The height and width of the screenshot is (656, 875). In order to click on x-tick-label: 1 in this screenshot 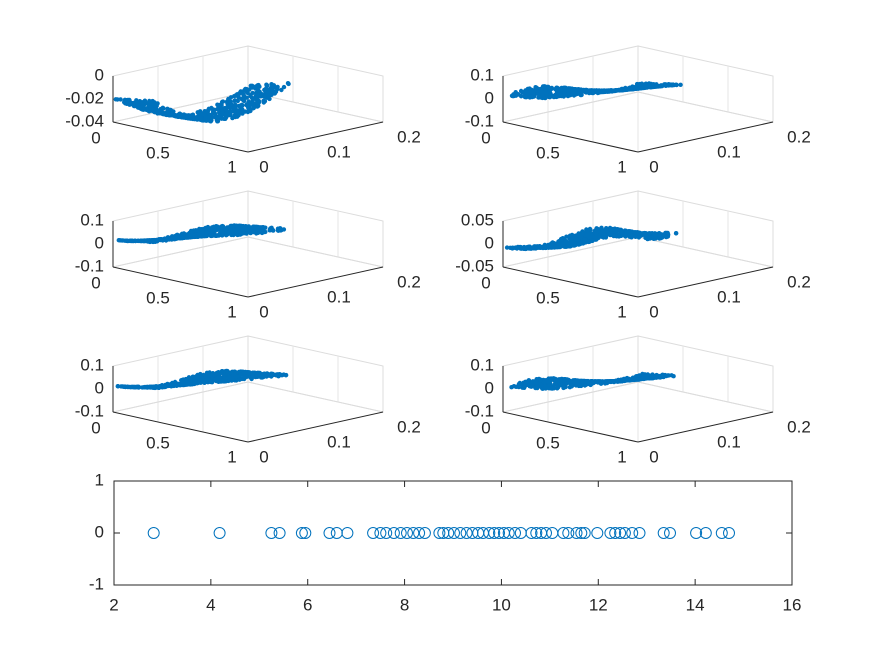, I will do `click(231, 311)`.